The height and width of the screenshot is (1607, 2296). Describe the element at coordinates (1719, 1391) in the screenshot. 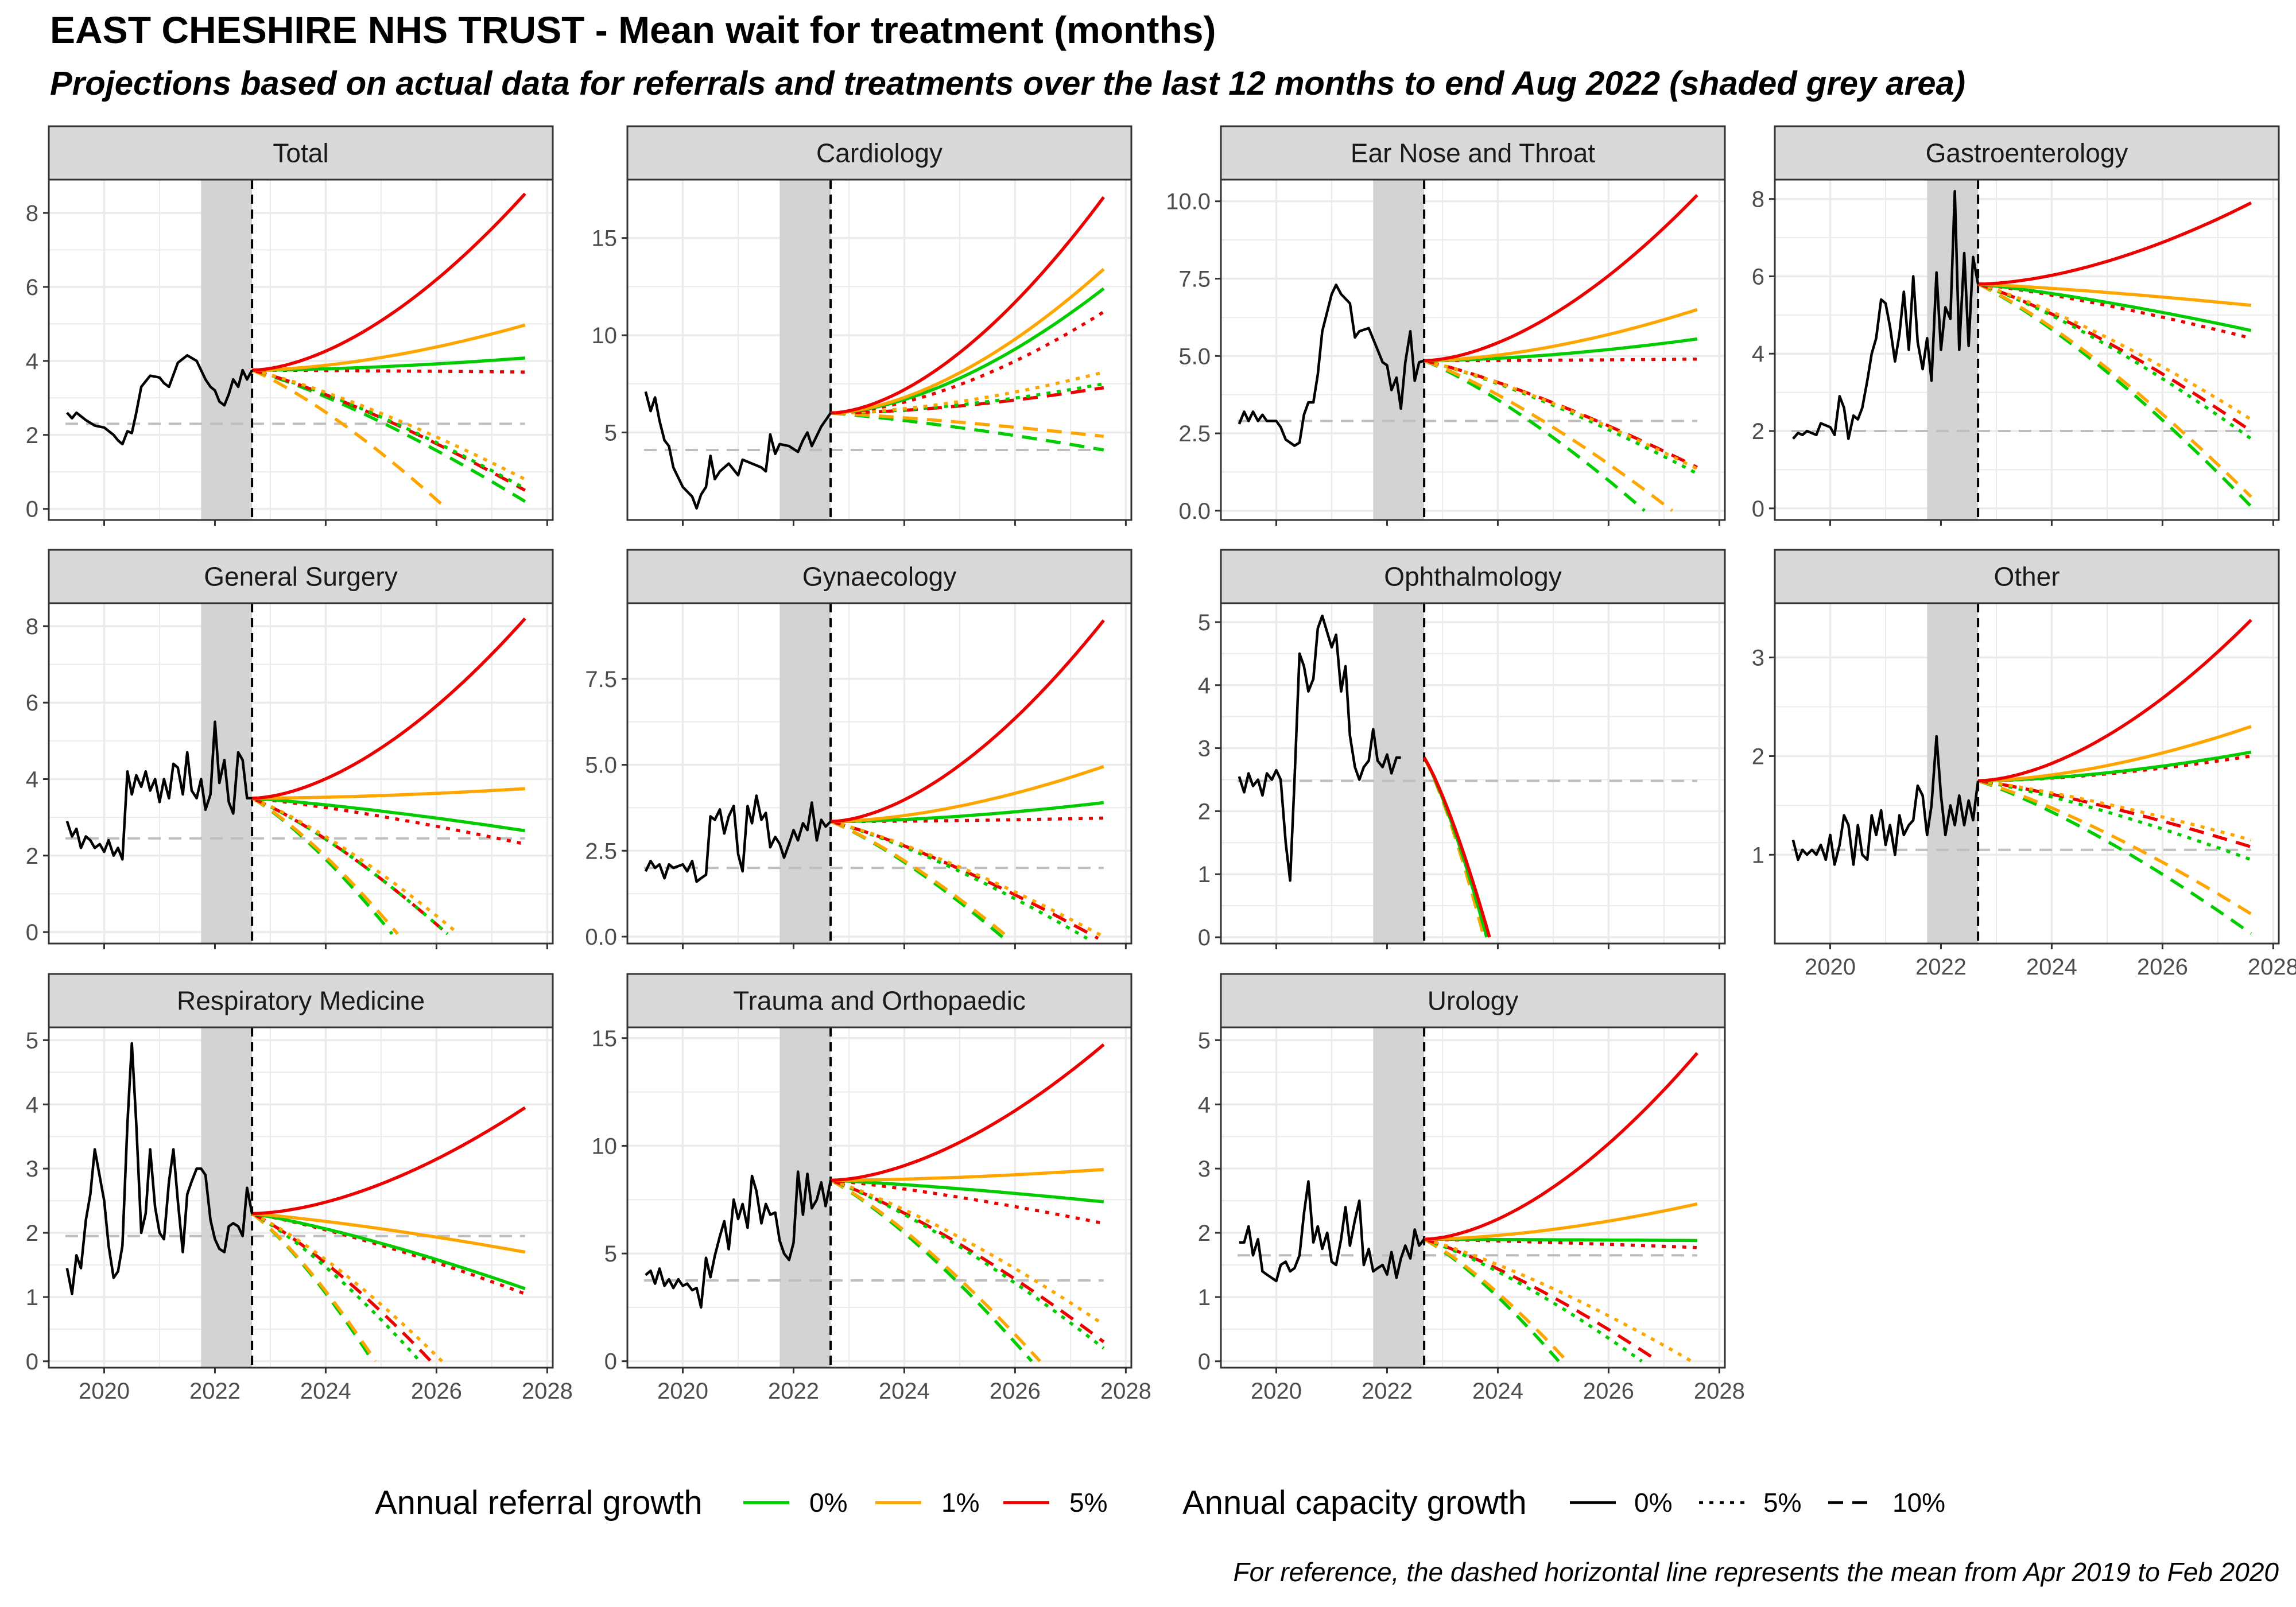

I see `x-tick-label: 2028` at that location.